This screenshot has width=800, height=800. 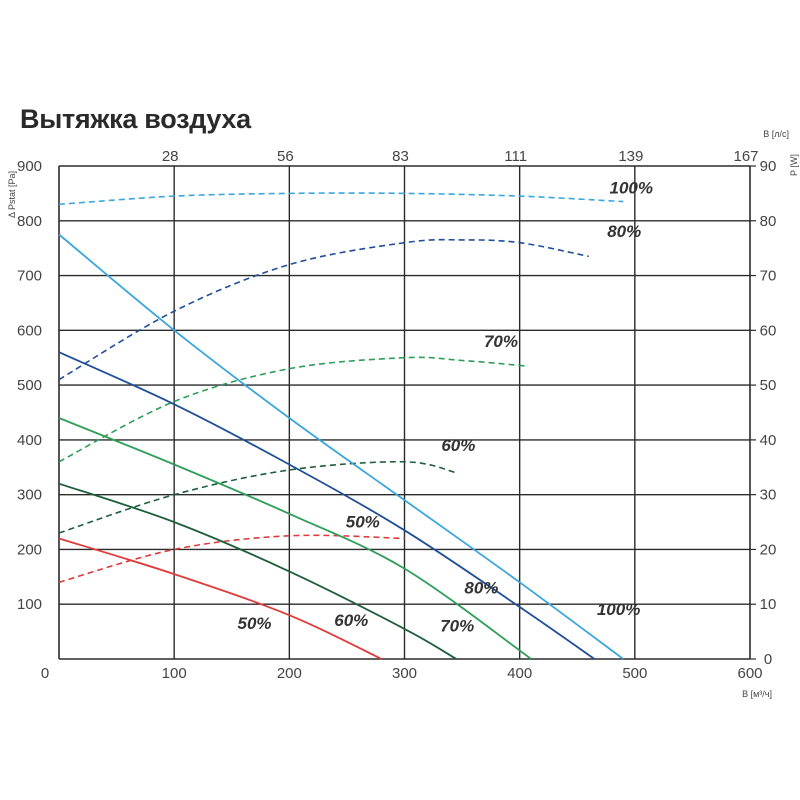 I want to click on y-left-tick-label: 400, so click(x=29, y=440).